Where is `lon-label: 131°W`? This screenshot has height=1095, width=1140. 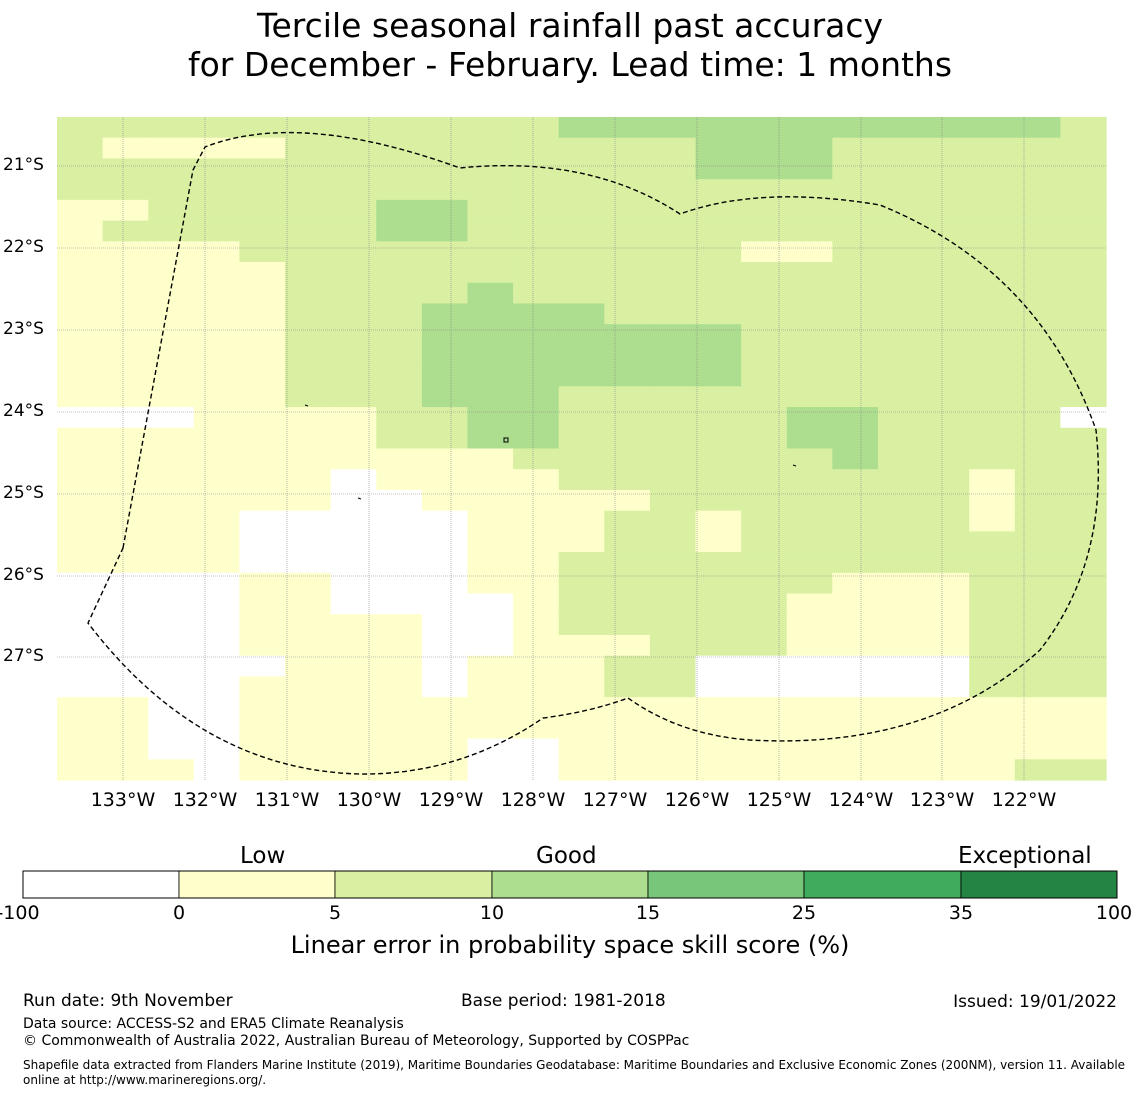 lon-label: 131°W is located at coordinates (287, 800).